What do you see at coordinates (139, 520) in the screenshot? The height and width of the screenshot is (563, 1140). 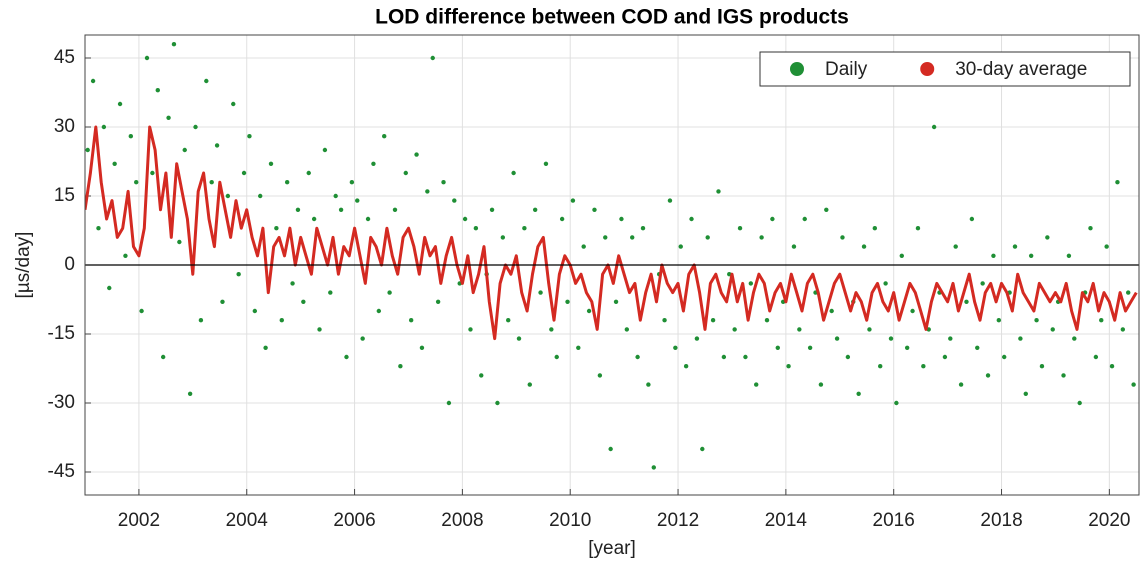 I see `x-tick-label: 2002` at bounding box center [139, 520].